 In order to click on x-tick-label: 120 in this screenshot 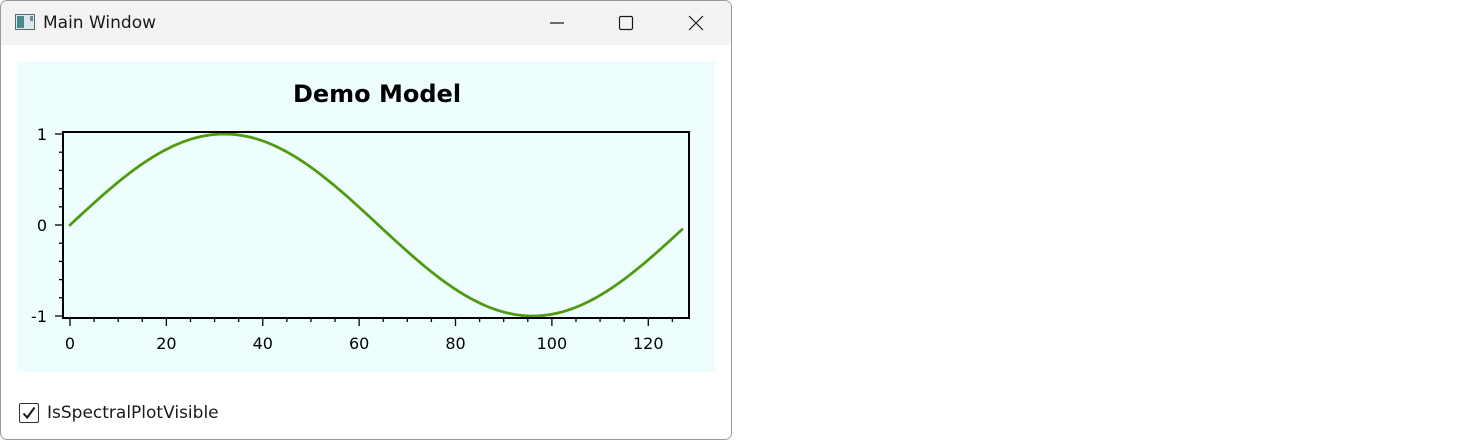, I will do `click(648, 343)`.